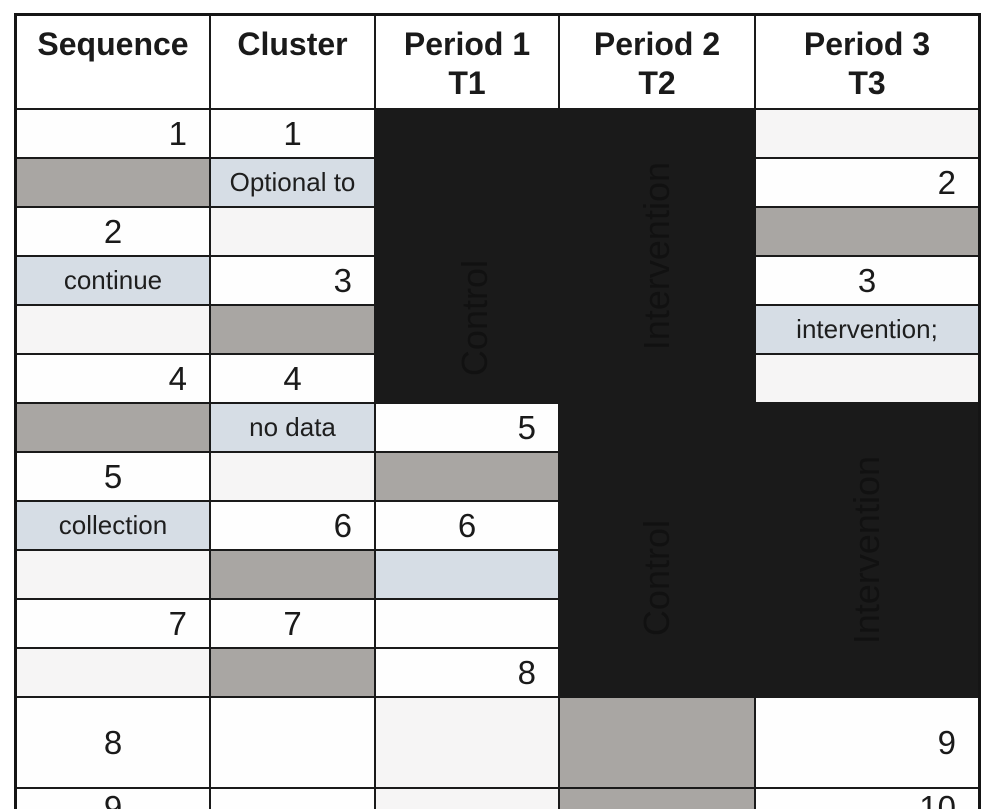 This screenshot has width=1000, height=809. I want to click on header-period2-label: Period 2, so click(657, 44).